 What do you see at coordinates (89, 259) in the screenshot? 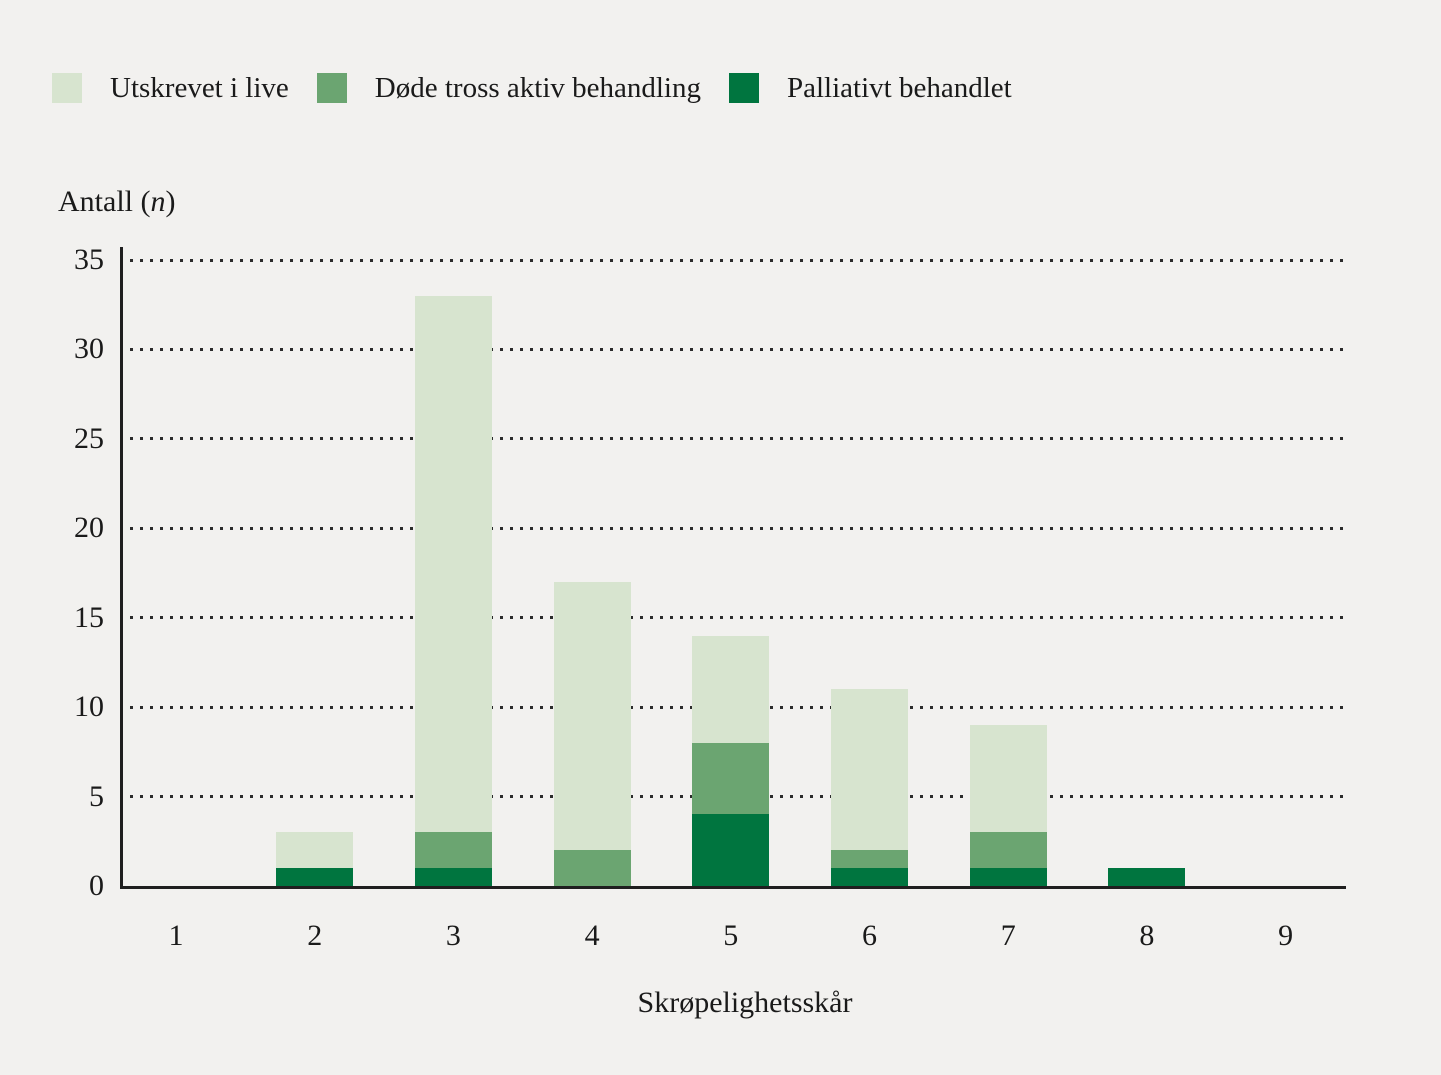
I see `y-tick-label-35: 35` at bounding box center [89, 259].